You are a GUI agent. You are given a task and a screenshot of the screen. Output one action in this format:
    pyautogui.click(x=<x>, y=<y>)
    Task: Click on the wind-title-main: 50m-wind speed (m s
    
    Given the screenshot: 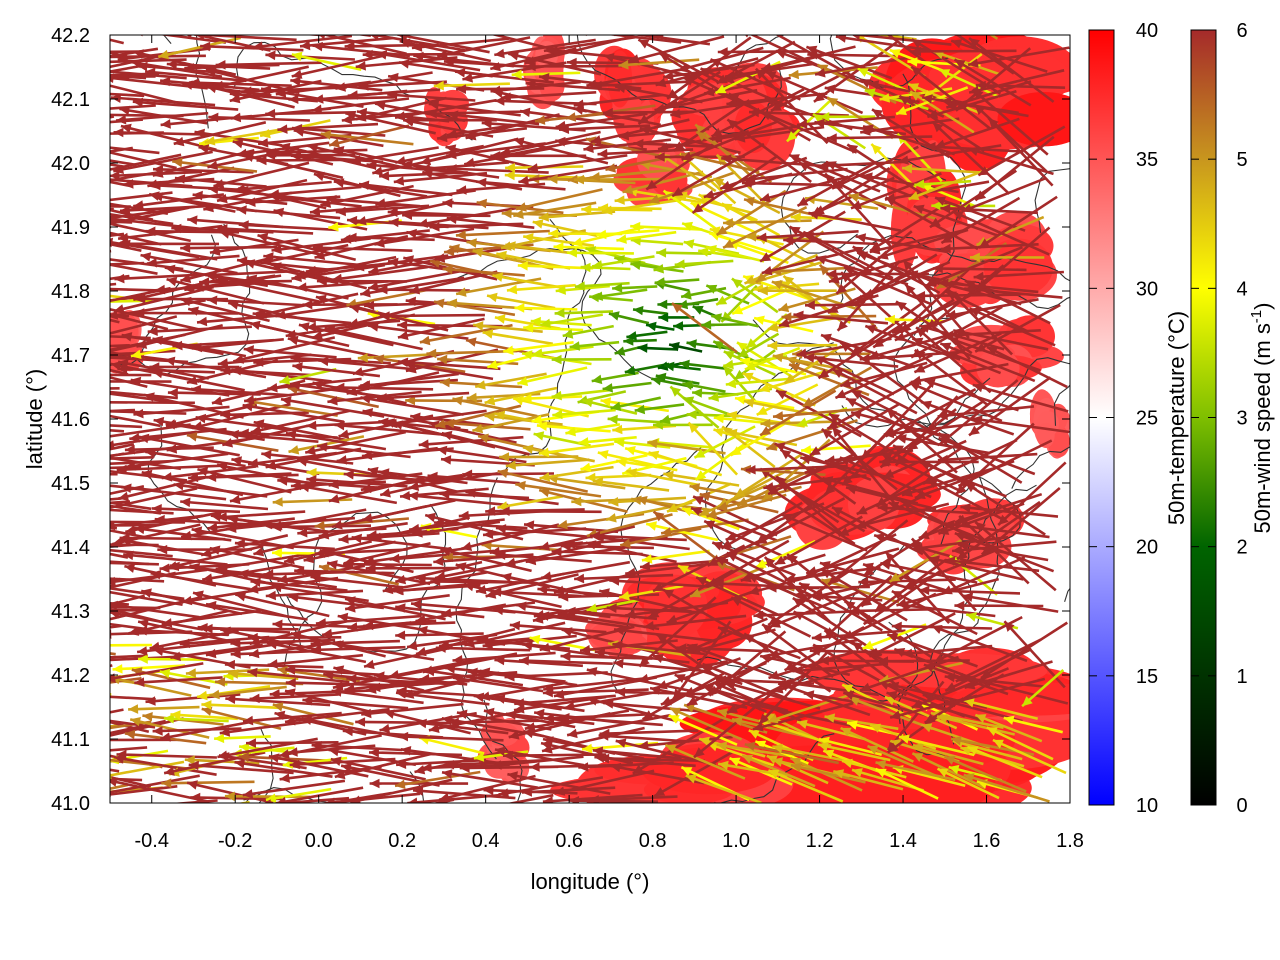 What is the action you would take?
    pyautogui.click(x=1262, y=428)
    